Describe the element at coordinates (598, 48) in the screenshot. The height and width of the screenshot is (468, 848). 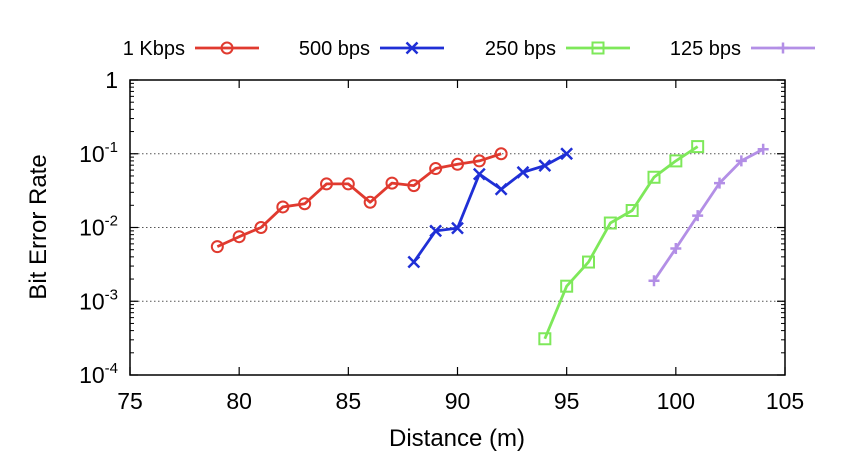
I see `legend-marker-250-bps` at that location.